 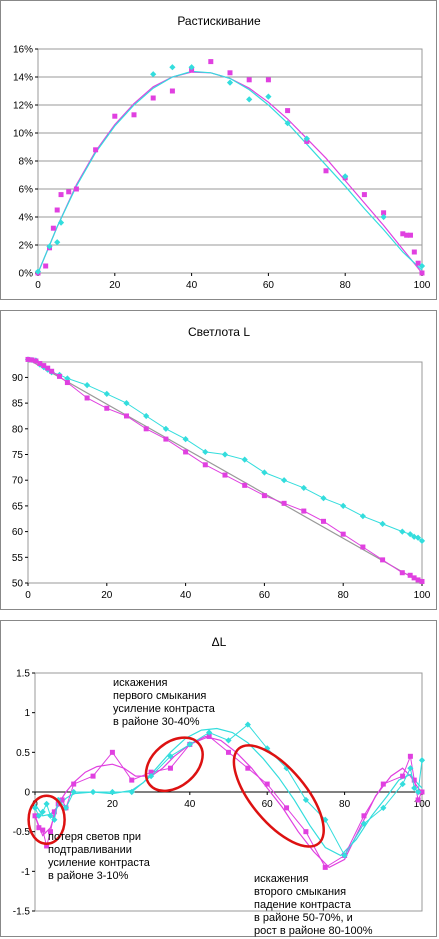 What do you see at coordinates (23, 78) in the screenshot?
I see `y-tick-label: 14%` at bounding box center [23, 78].